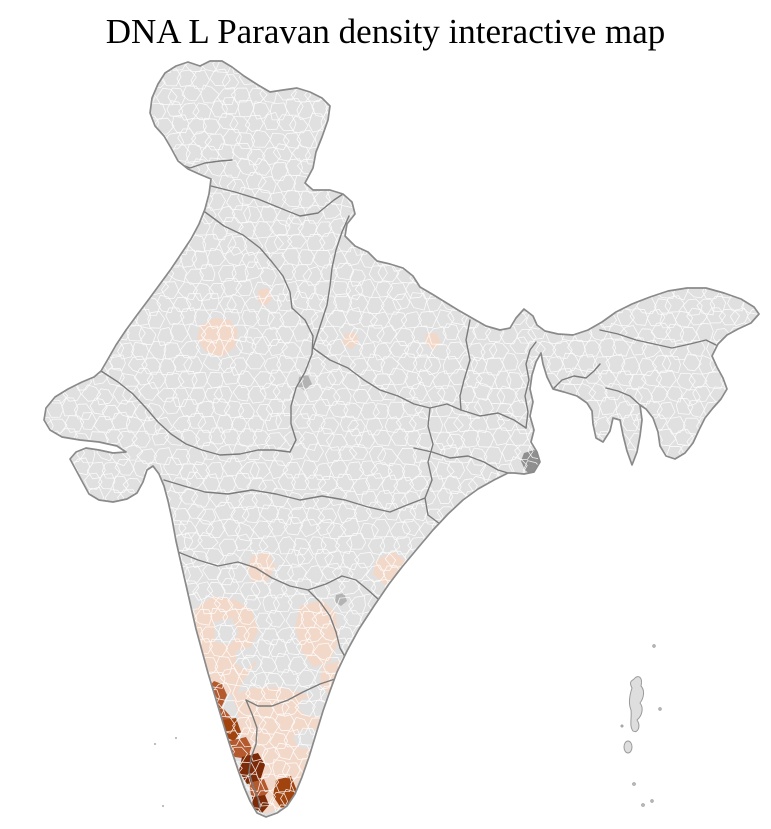 This screenshot has width=771, height=829. I want to click on lakshadweep-islands, so click(165, 772).